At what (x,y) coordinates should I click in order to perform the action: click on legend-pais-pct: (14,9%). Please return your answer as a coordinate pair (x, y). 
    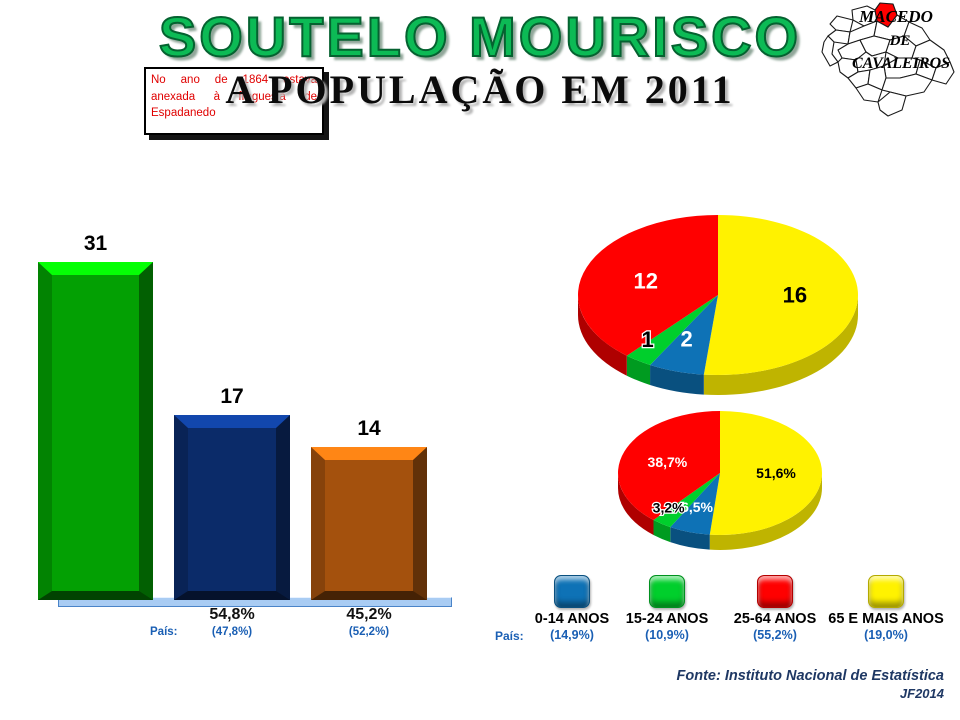
    Looking at the image, I should click on (572, 635).